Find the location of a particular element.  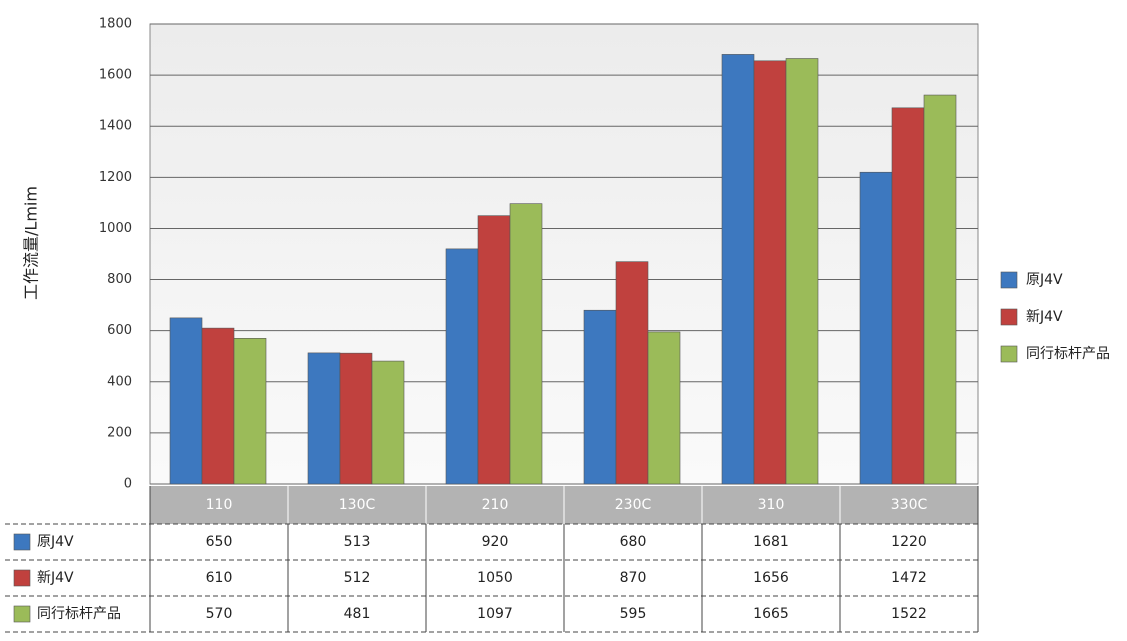

table-value: 1656 is located at coordinates (771, 578).